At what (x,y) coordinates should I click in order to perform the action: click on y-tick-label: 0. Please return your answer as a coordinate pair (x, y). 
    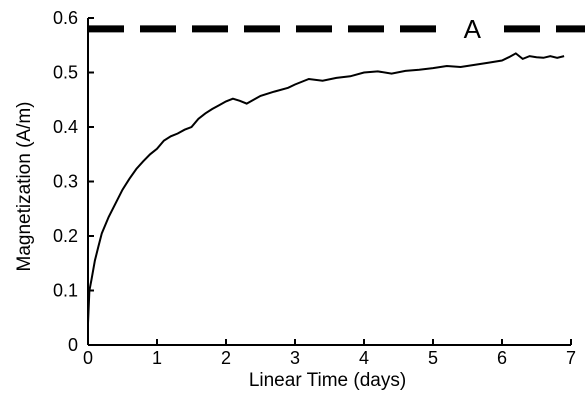
    Looking at the image, I should click on (73, 345).